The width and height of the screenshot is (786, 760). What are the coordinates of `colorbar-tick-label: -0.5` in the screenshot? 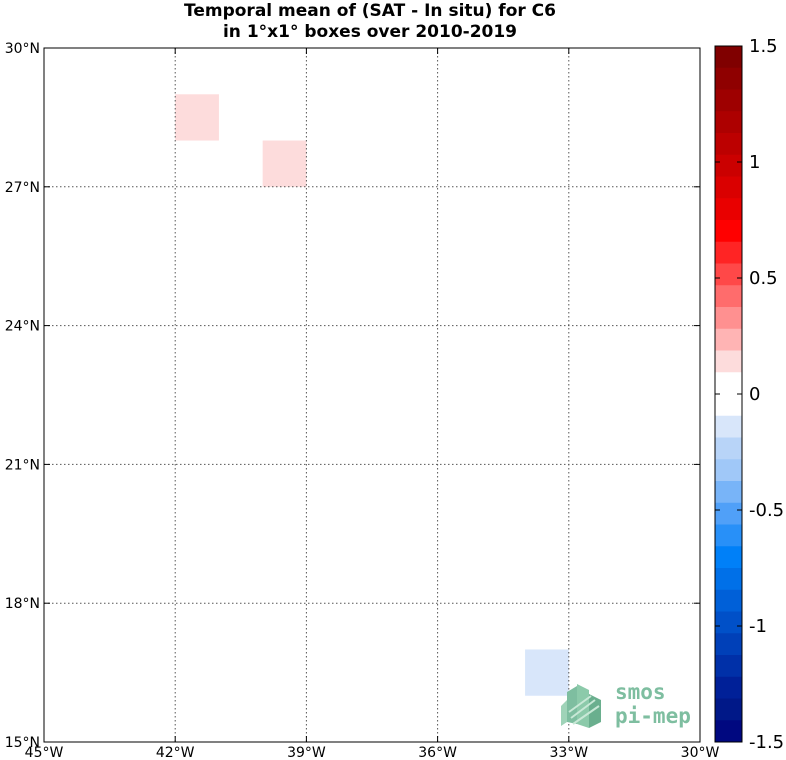 It's located at (766, 510).